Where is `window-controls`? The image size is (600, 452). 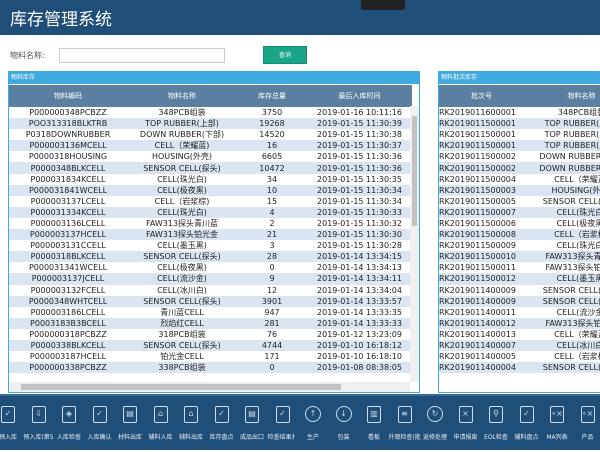 window-controls is located at coordinates (383, 5).